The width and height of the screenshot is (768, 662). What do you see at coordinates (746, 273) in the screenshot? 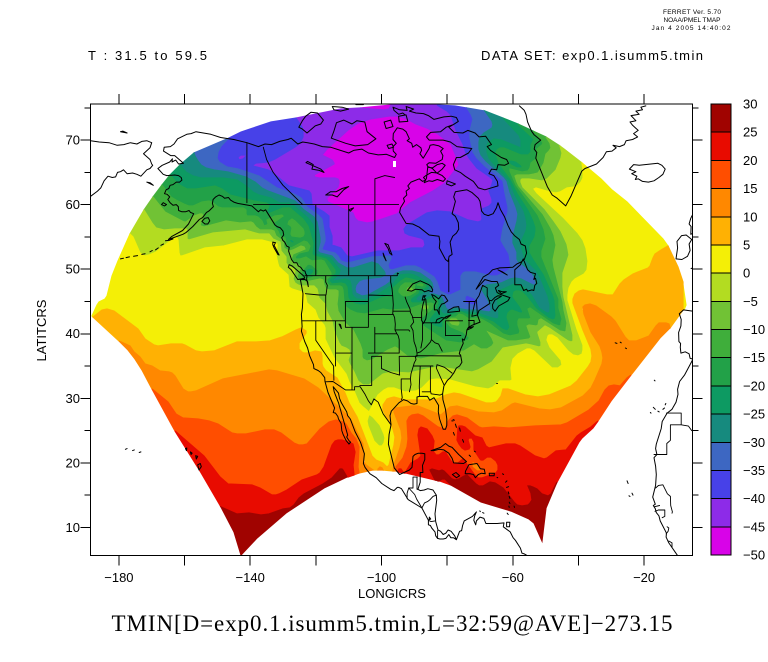
I see `svg-text: 0` at bounding box center [746, 273].